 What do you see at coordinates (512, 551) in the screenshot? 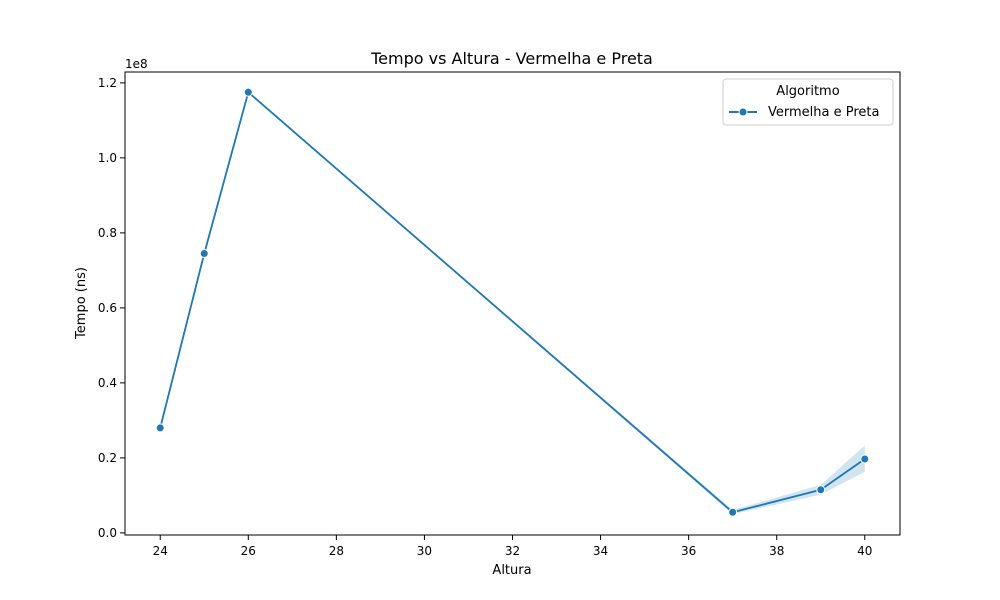
I see `x-tick-label: 32` at bounding box center [512, 551].